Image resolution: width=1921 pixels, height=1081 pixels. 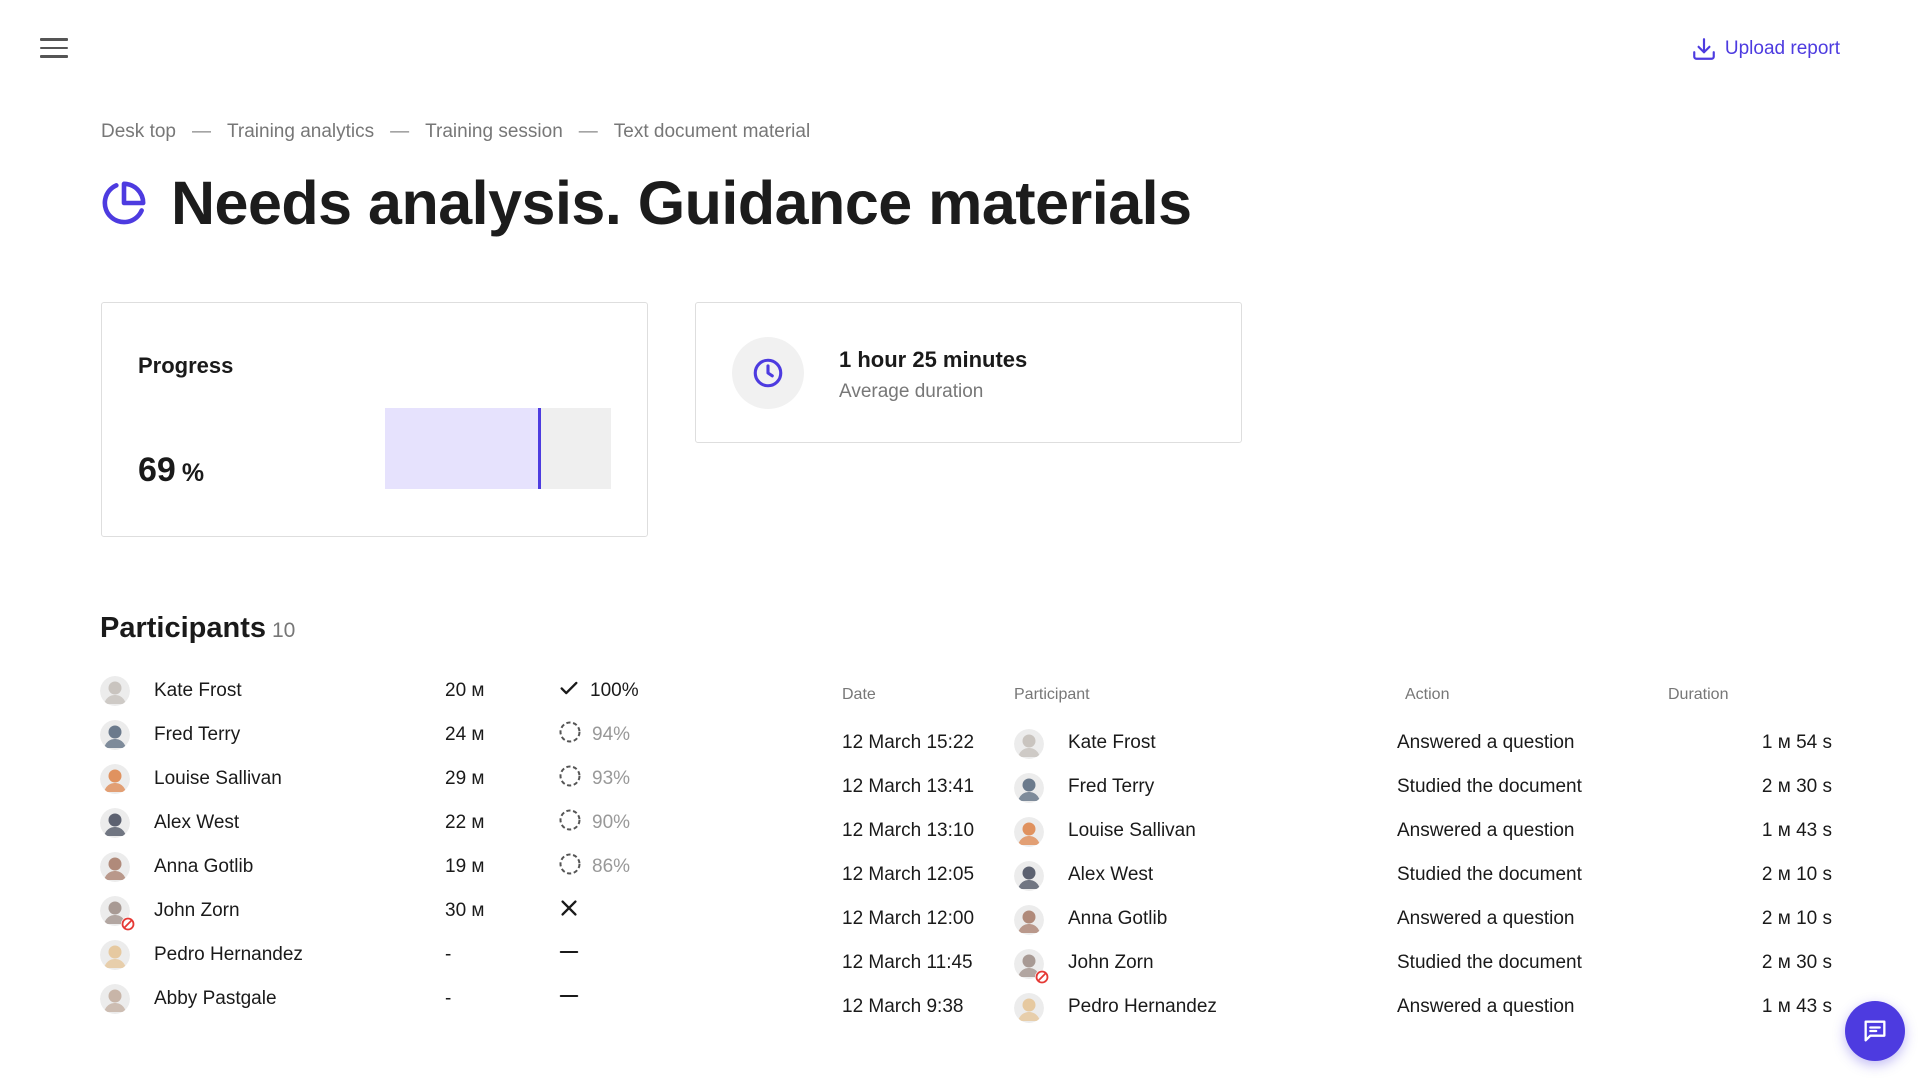 I want to click on participant-status: 94%, so click(x=594, y=735).